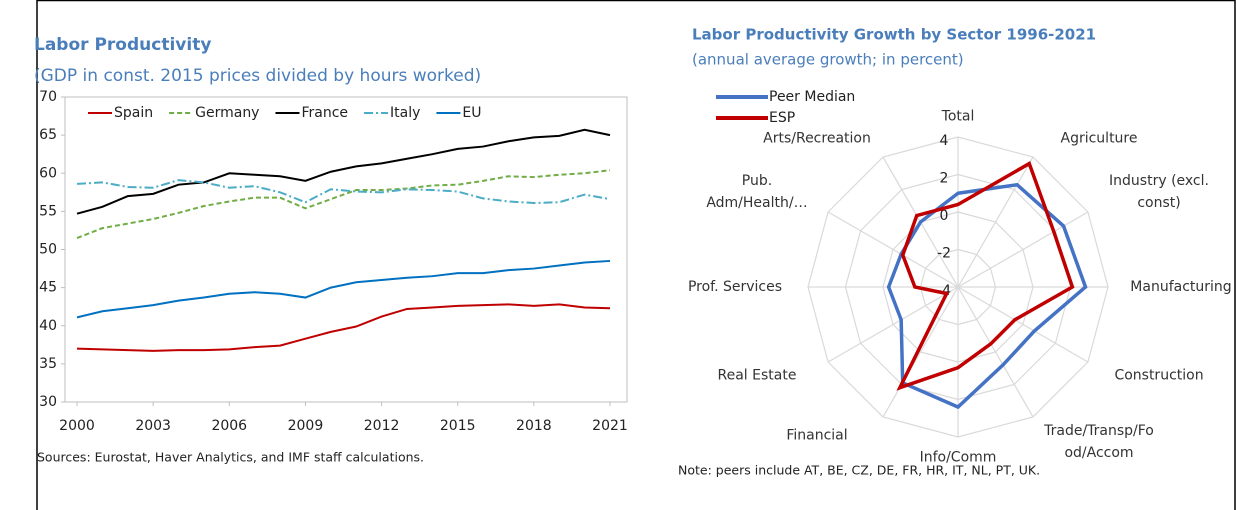 The image size is (1236, 510). I want to click on x-tick-label: 2006, so click(229, 426).